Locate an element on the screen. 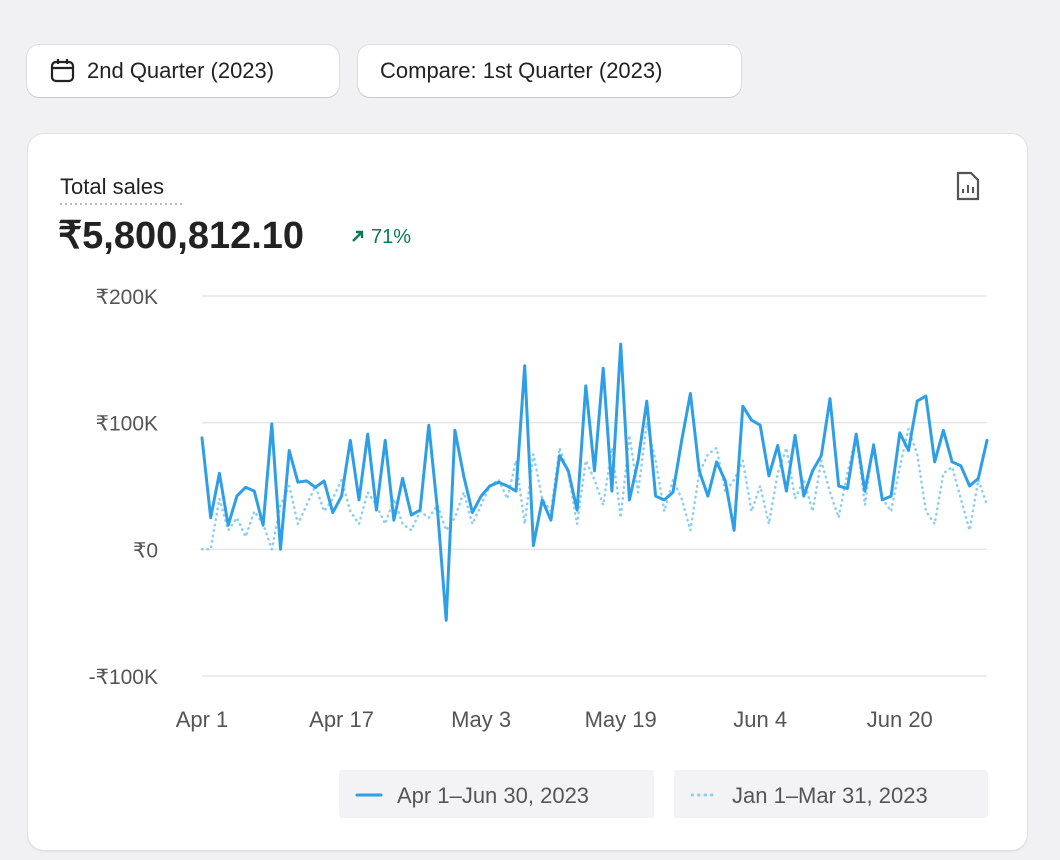 The height and width of the screenshot is (860, 1060). metric-label: Total sales is located at coordinates (112, 186).